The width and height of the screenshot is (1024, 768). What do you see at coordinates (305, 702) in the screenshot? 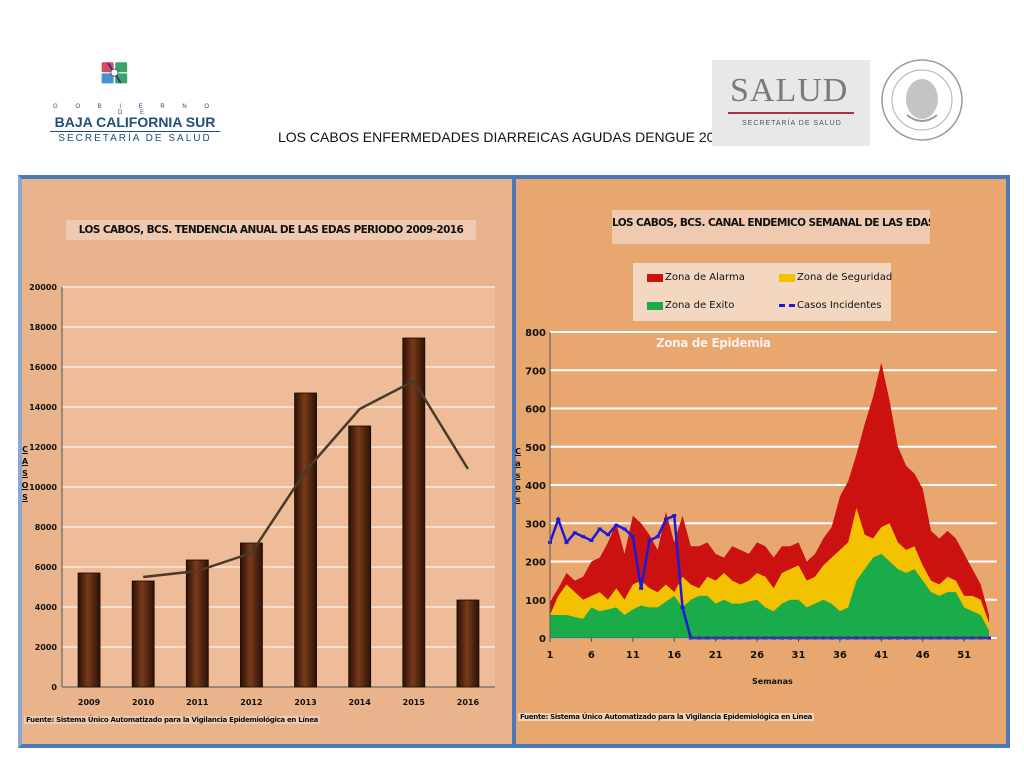
I see `x-tick-label: 2013` at bounding box center [305, 702].